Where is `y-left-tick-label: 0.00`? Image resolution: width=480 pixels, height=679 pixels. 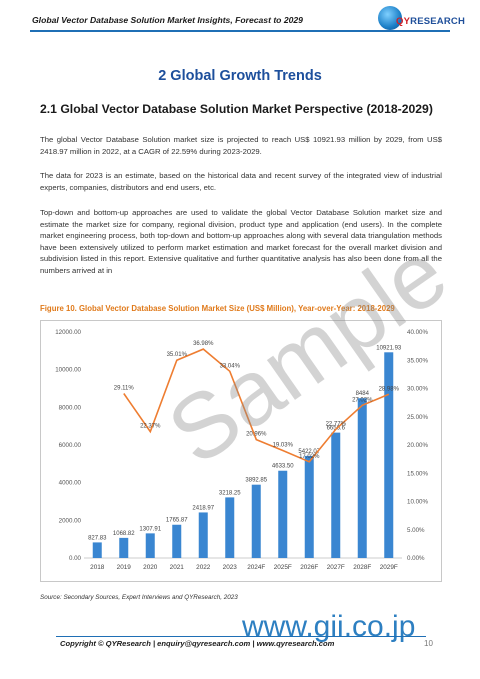 y-left-tick-label: 0.00 is located at coordinates (75, 558).